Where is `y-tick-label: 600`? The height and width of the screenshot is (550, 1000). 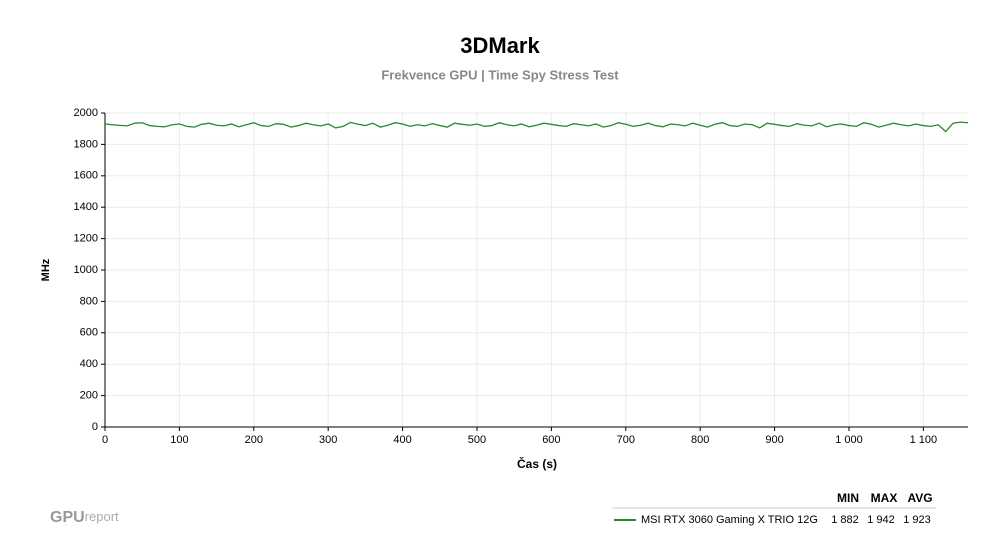
y-tick-label: 600 is located at coordinates (89, 333).